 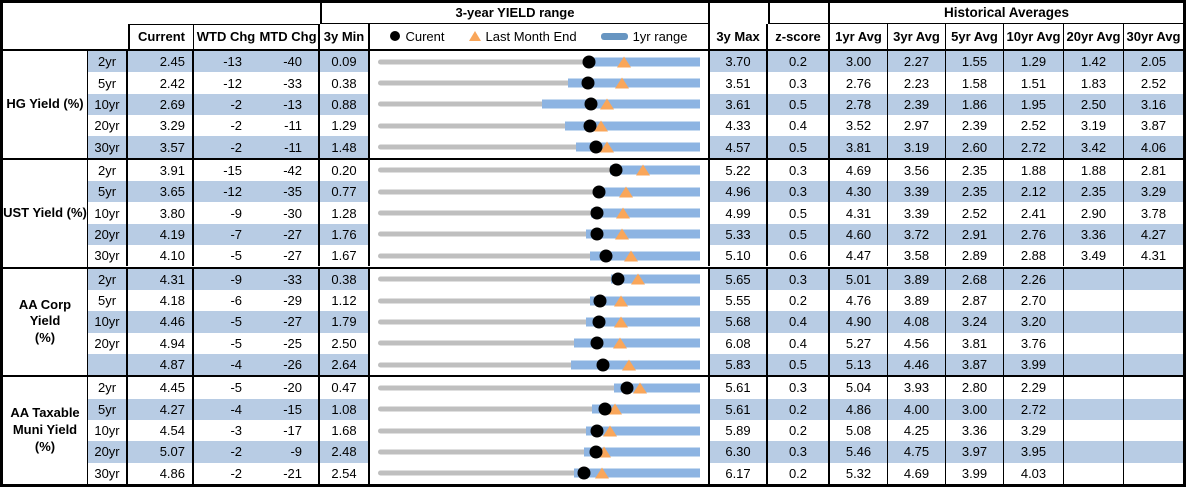 What do you see at coordinates (975, 364) in the screenshot?
I see `cell-5yr-avg: 3.87` at bounding box center [975, 364].